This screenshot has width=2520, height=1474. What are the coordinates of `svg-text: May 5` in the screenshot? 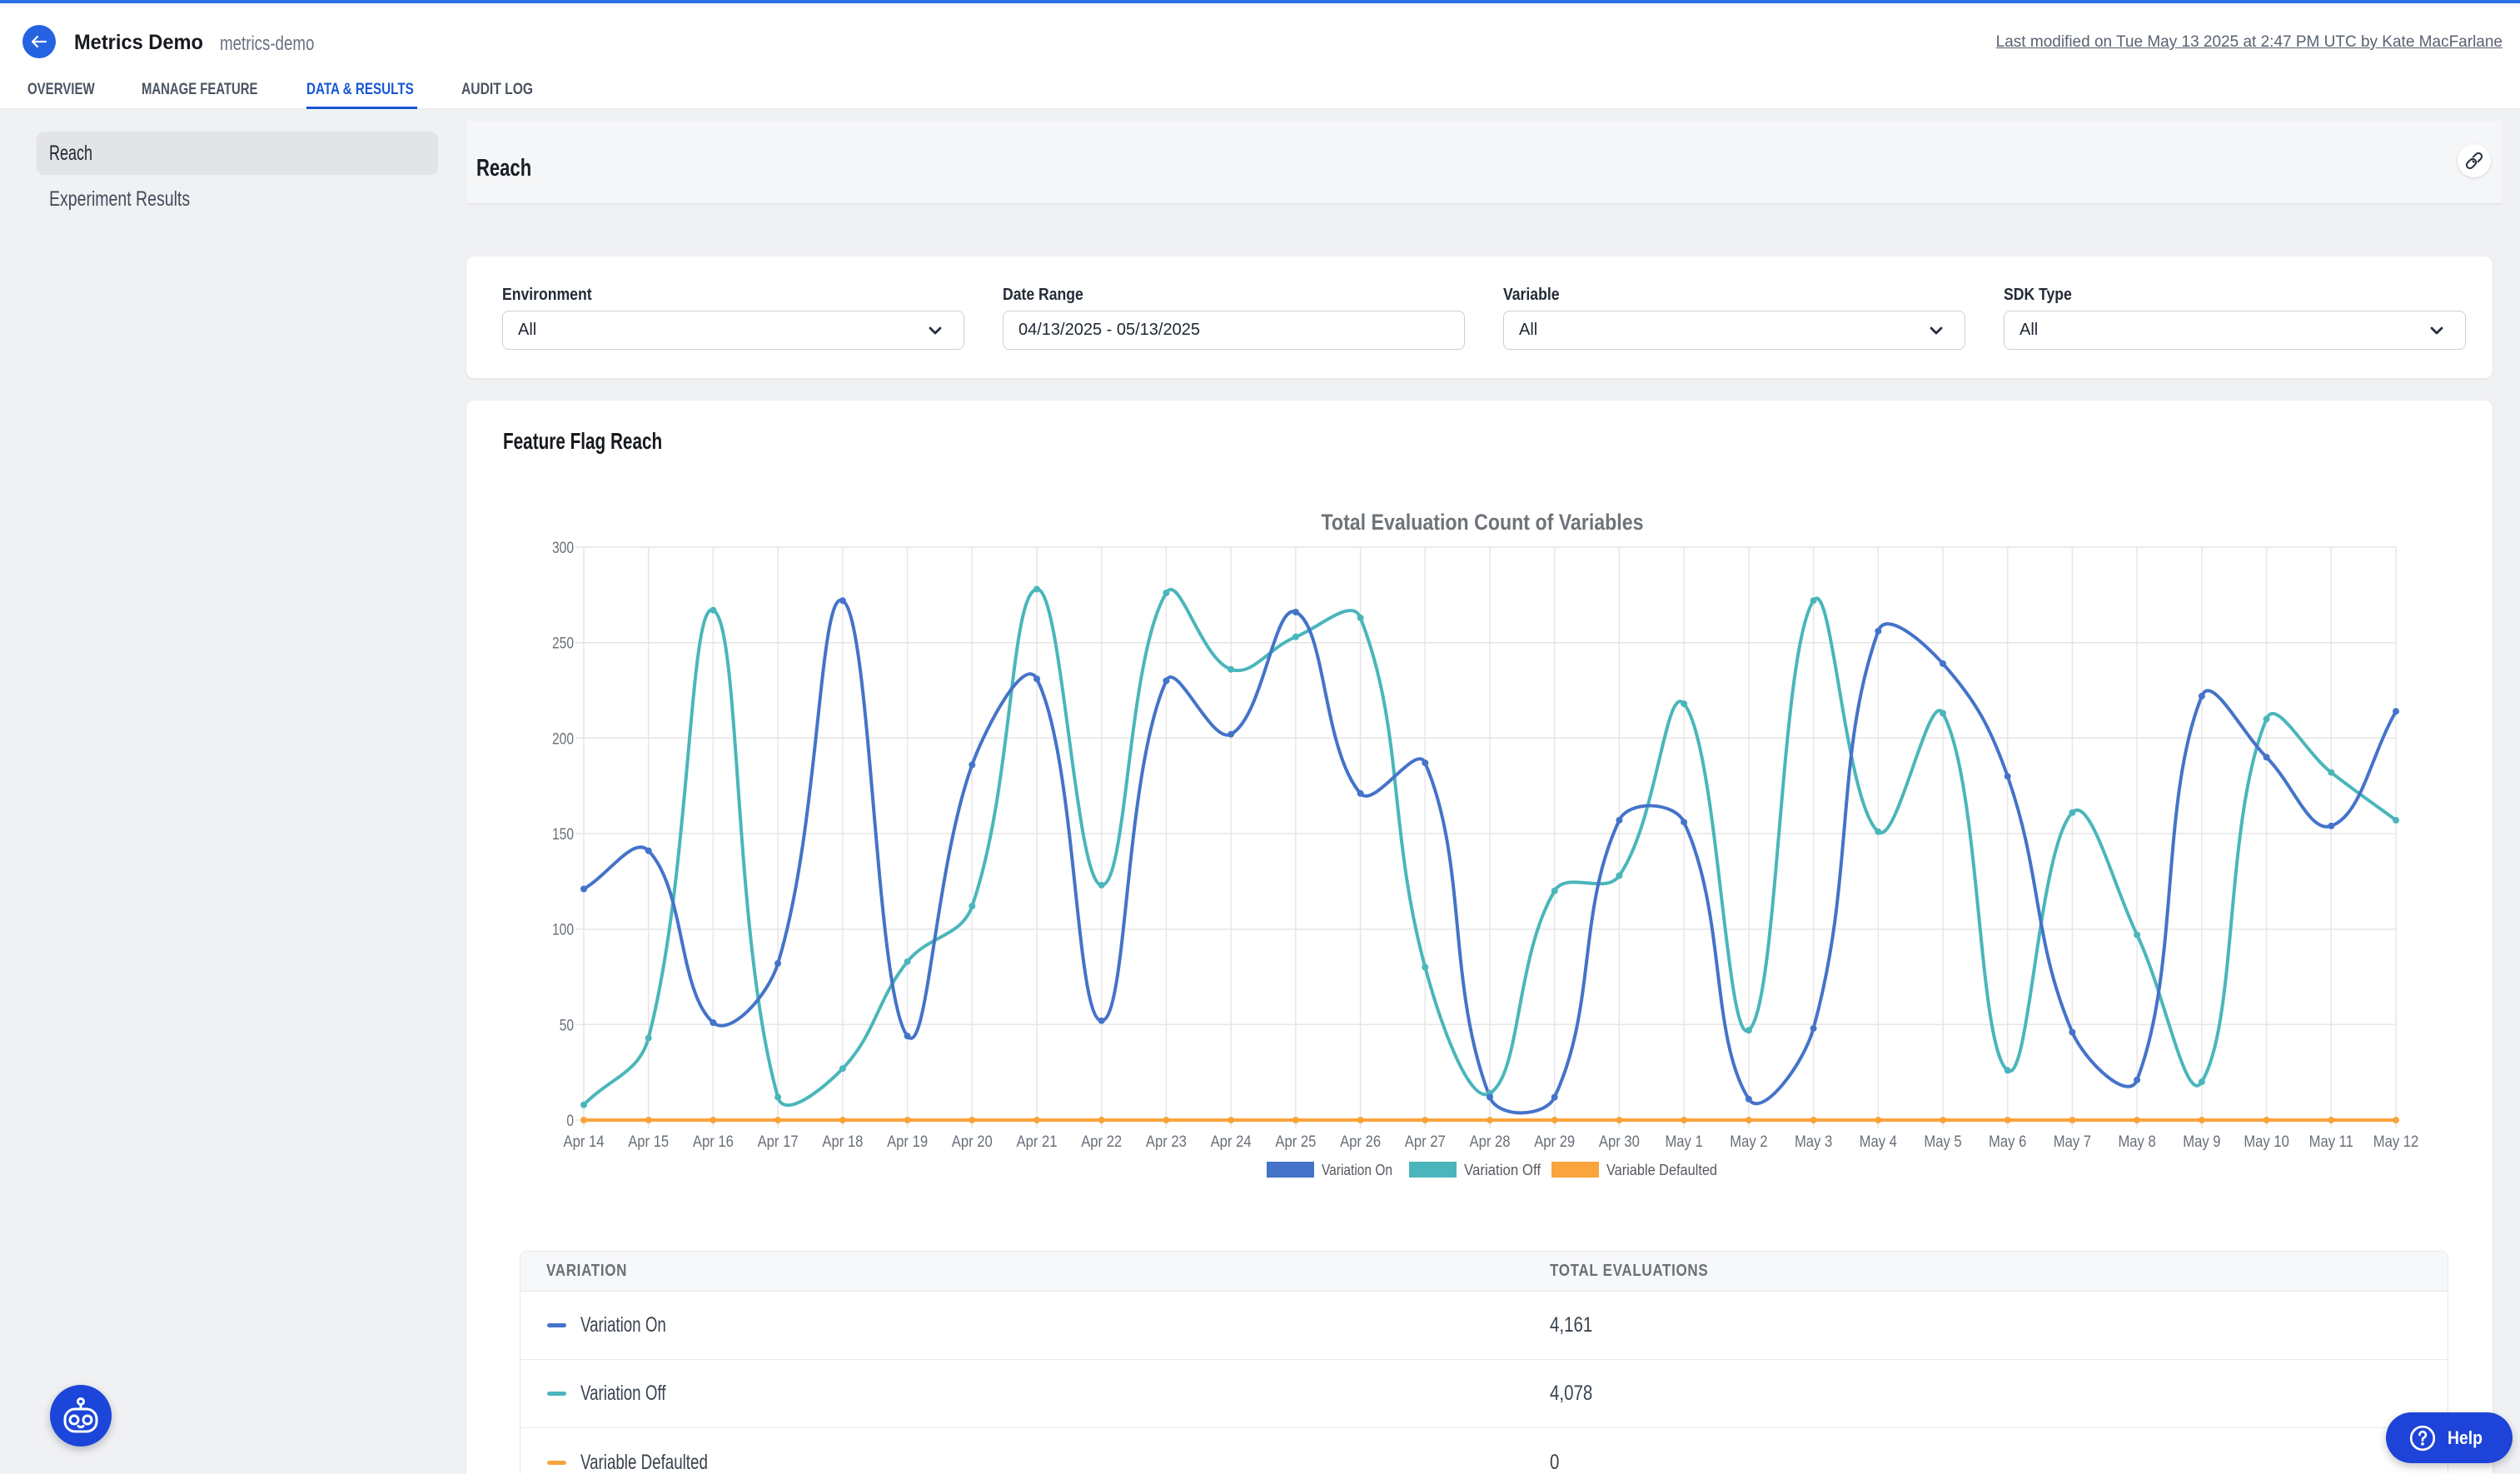 It's located at (1942, 1142).